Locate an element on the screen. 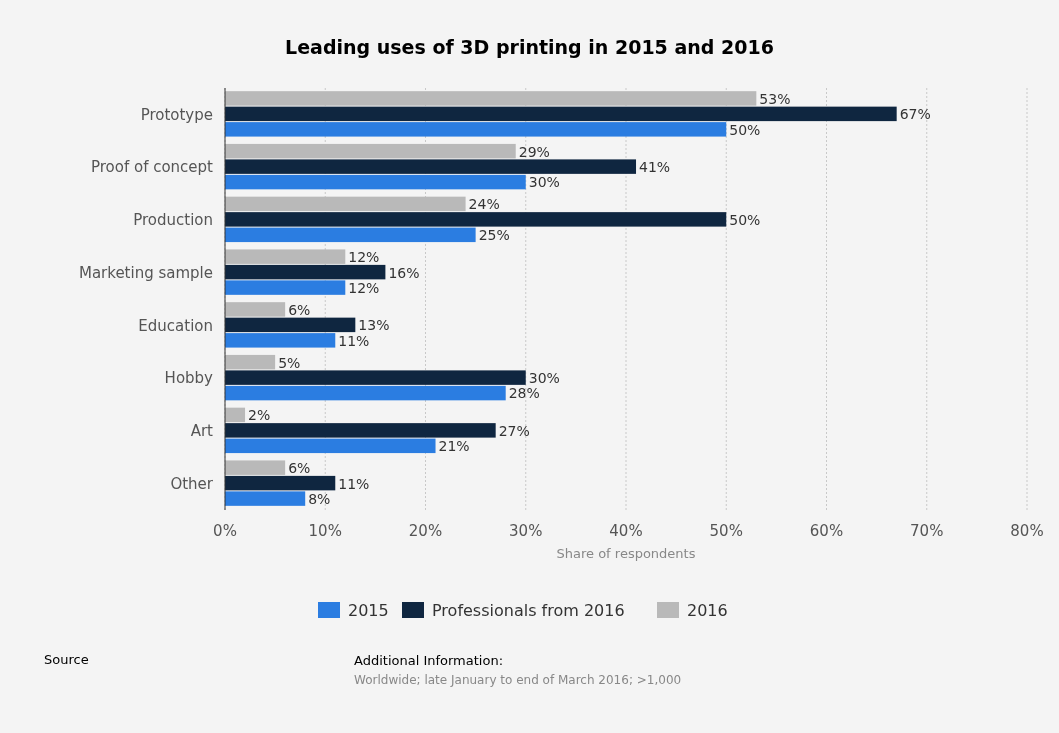 The image size is (1059, 733). text: Worldwide; late January to end of March 2016; >1,000 is located at coordinates (518, 680).